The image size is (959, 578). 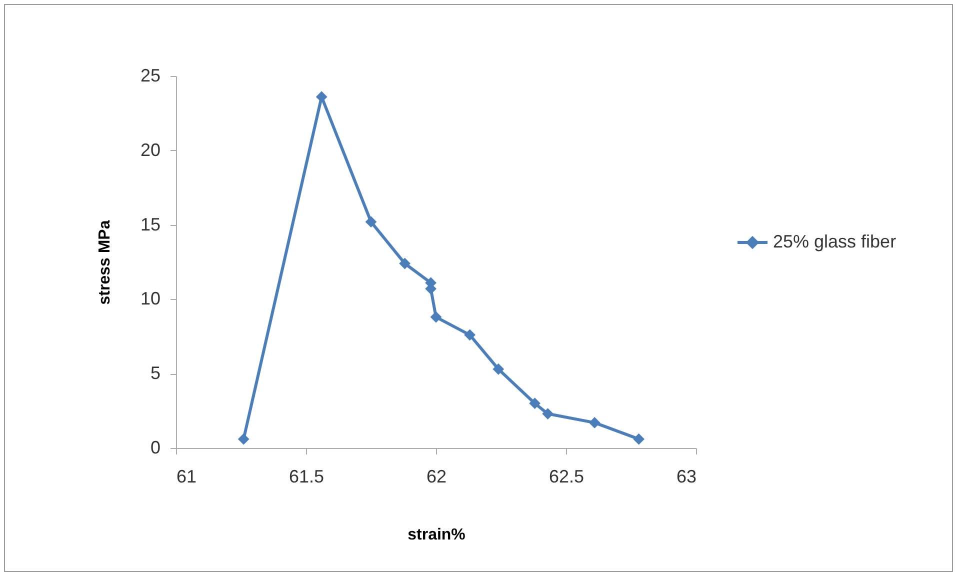 I want to click on legend-label: 25% glass fiber, so click(x=834, y=242).